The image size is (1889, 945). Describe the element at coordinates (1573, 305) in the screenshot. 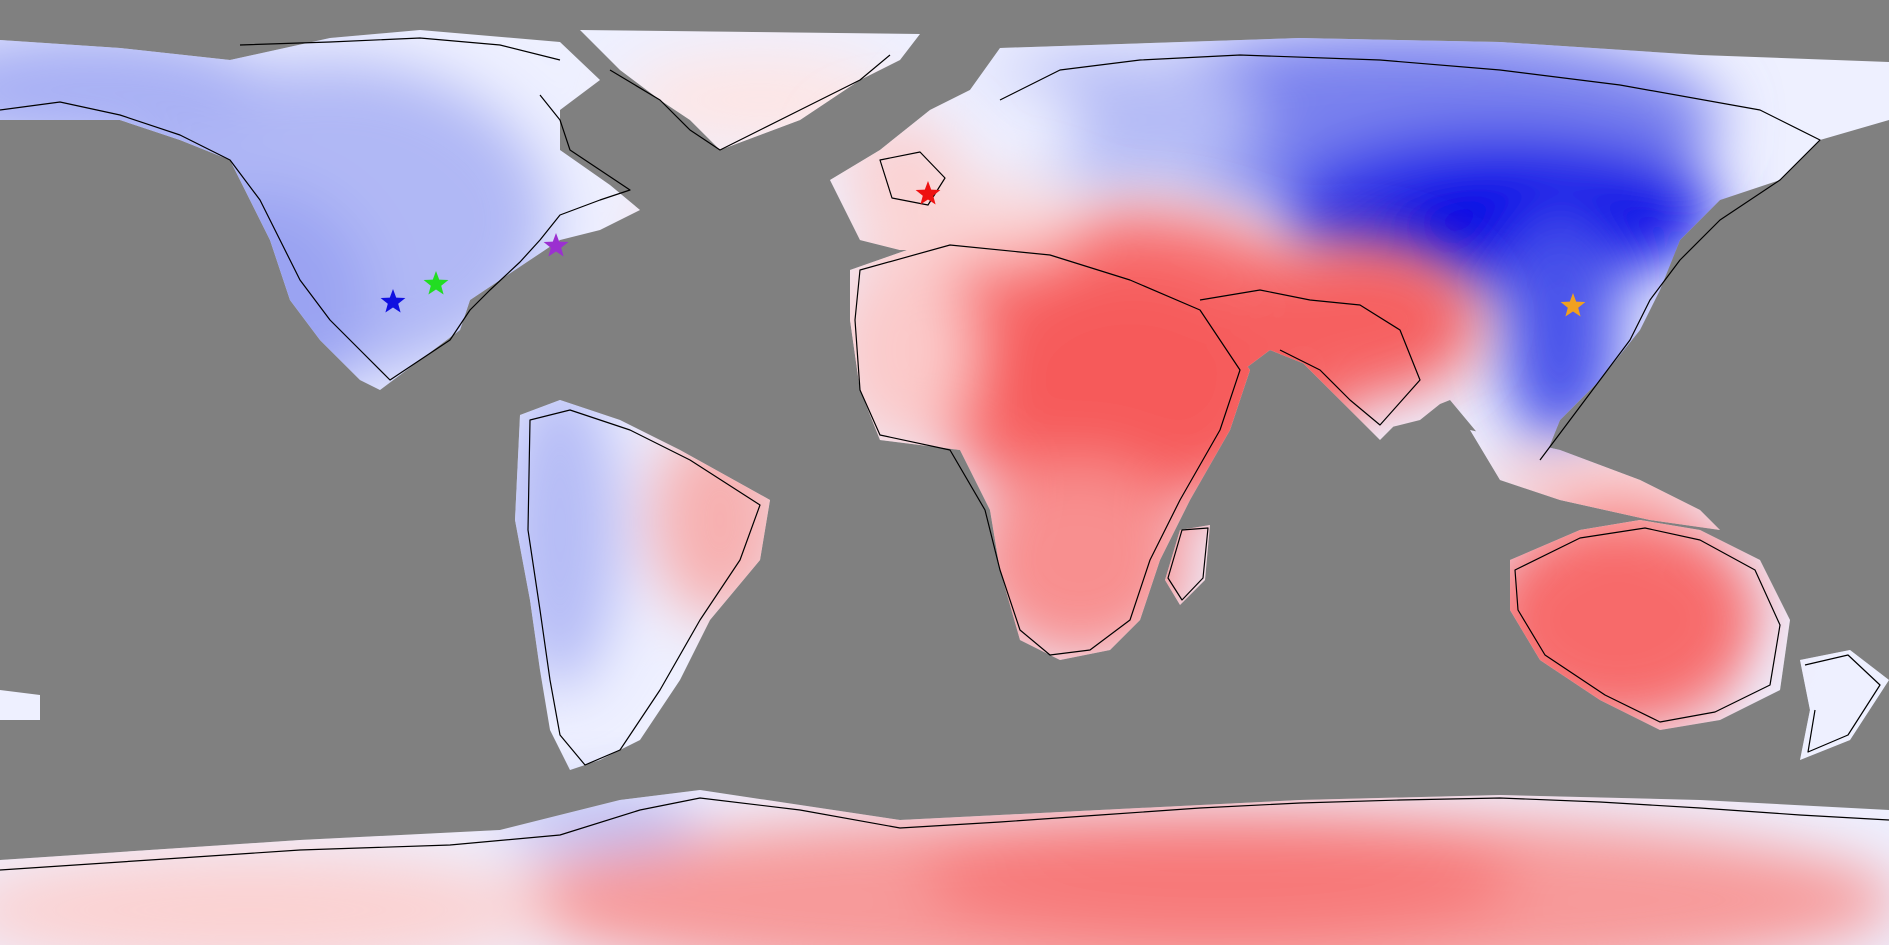

I see `marker-orange-star-star-icon` at that location.